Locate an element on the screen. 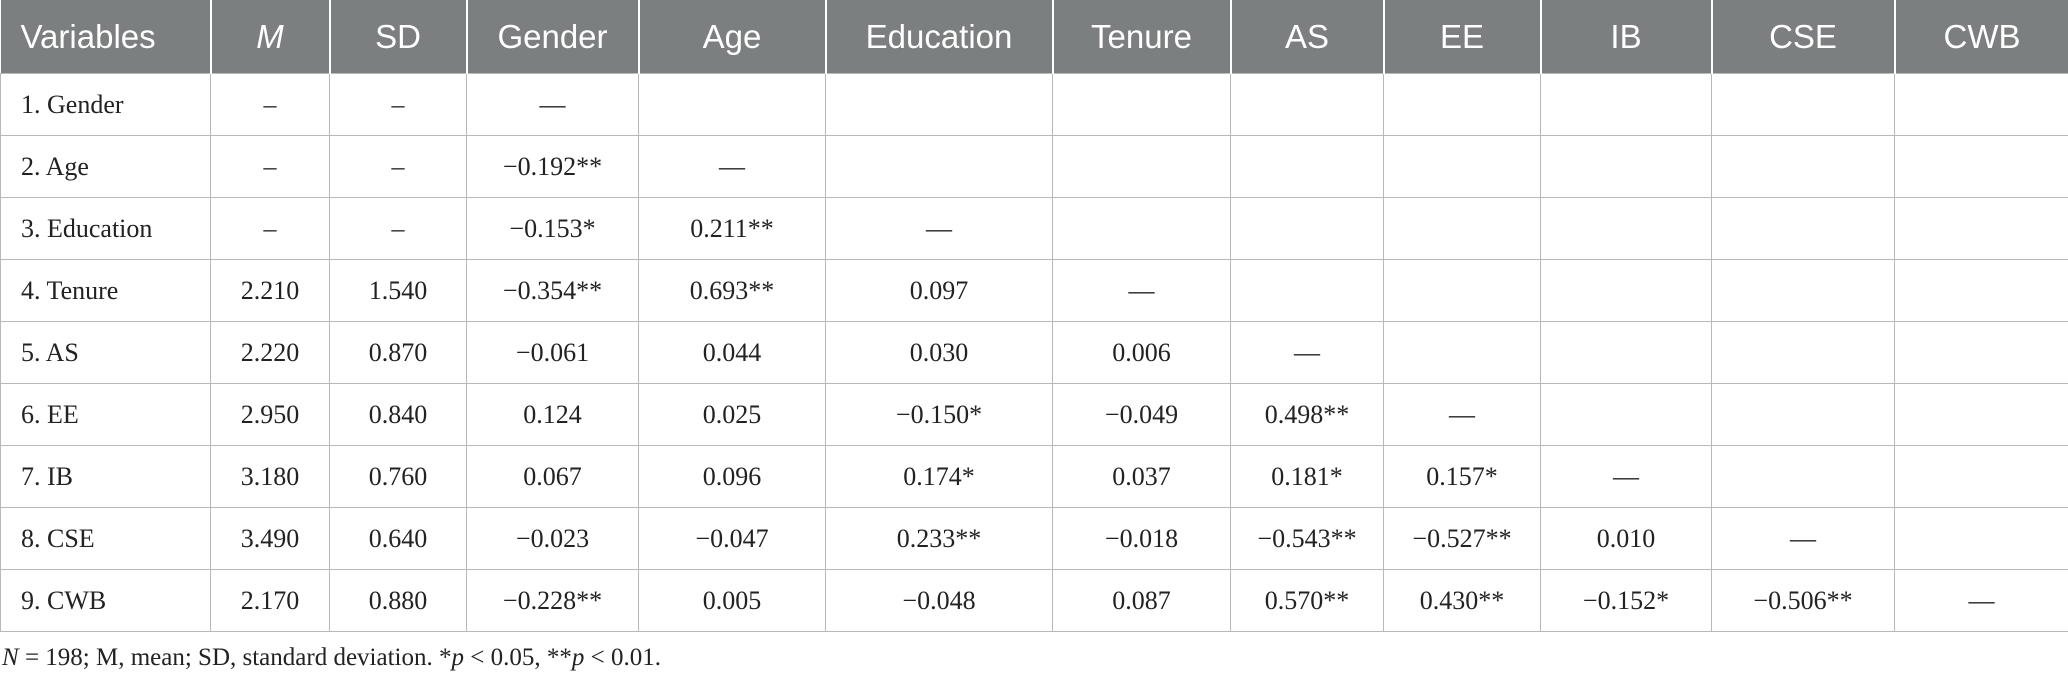 The height and width of the screenshot is (685, 2068). row-label: 1. Gender is located at coordinates (105, 104).